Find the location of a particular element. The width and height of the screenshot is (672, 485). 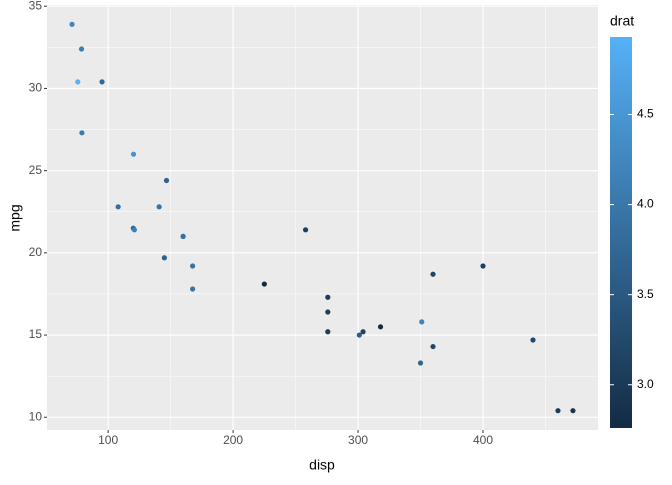

y-tick-label: 15 is located at coordinates (36, 334).